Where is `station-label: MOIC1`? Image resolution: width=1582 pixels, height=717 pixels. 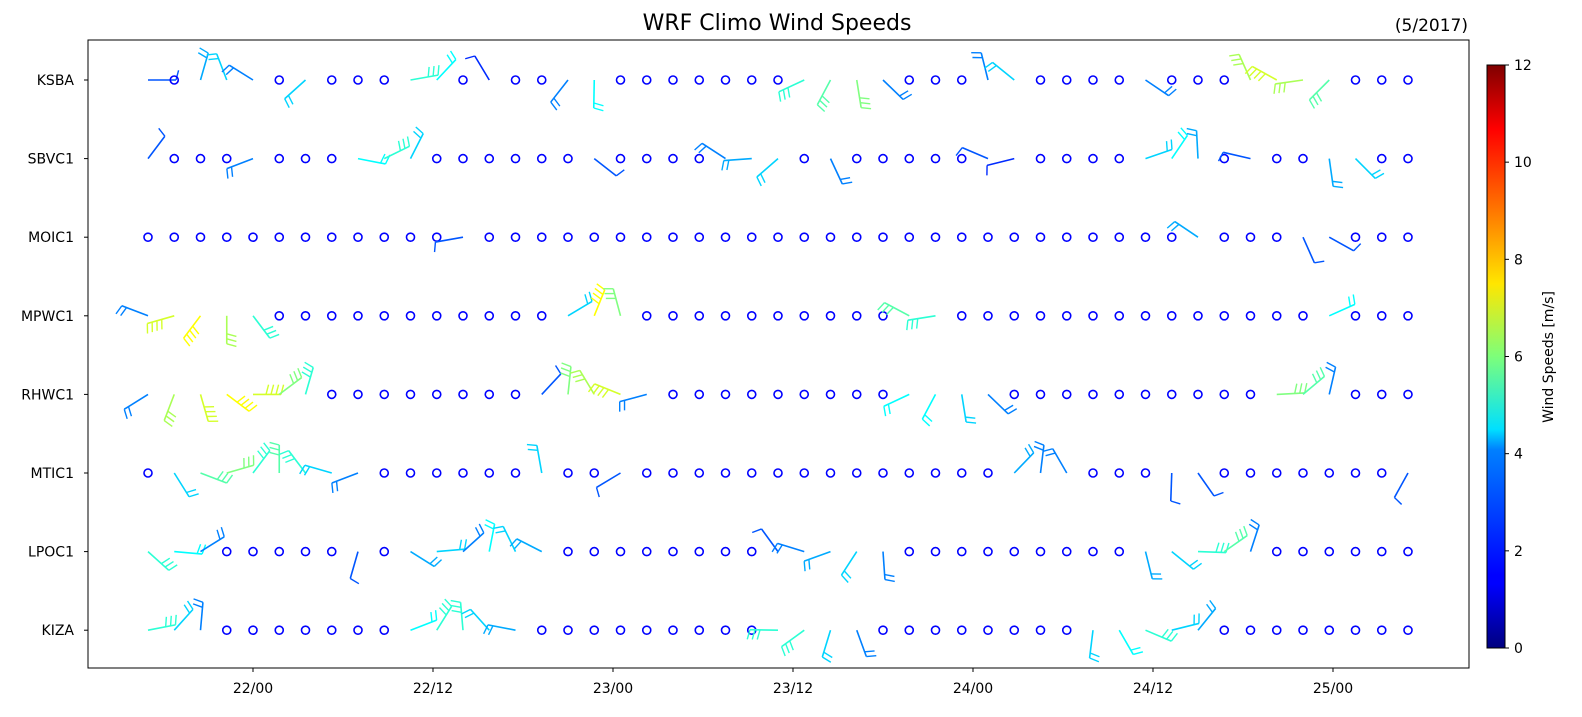
station-label: MOIC1 is located at coordinates (51, 238).